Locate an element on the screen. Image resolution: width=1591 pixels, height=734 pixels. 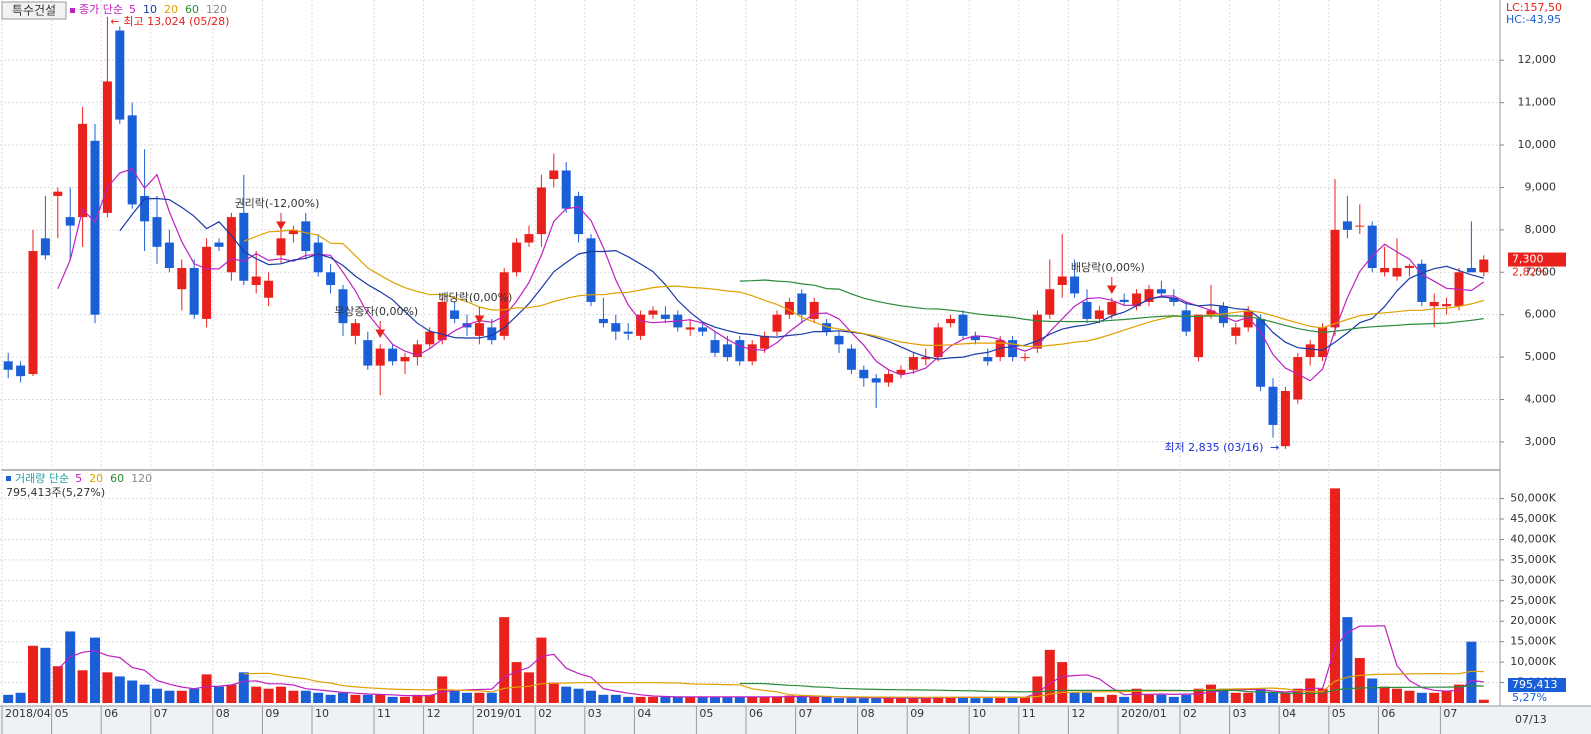
event-arrow is located at coordinates (380, 330).